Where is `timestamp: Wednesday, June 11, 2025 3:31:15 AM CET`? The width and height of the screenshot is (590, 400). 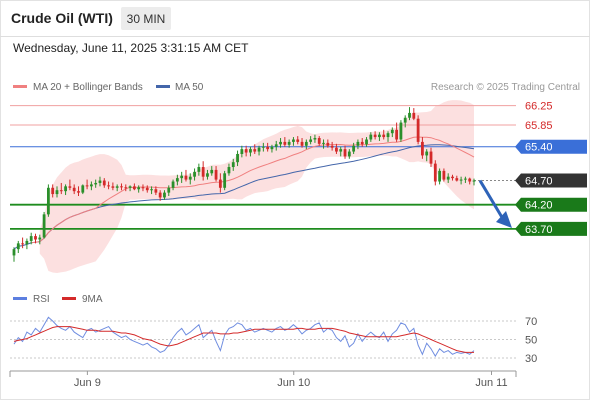 timestamp: Wednesday, June 11, 2025 3:31:15 AM CET is located at coordinates (131, 48).